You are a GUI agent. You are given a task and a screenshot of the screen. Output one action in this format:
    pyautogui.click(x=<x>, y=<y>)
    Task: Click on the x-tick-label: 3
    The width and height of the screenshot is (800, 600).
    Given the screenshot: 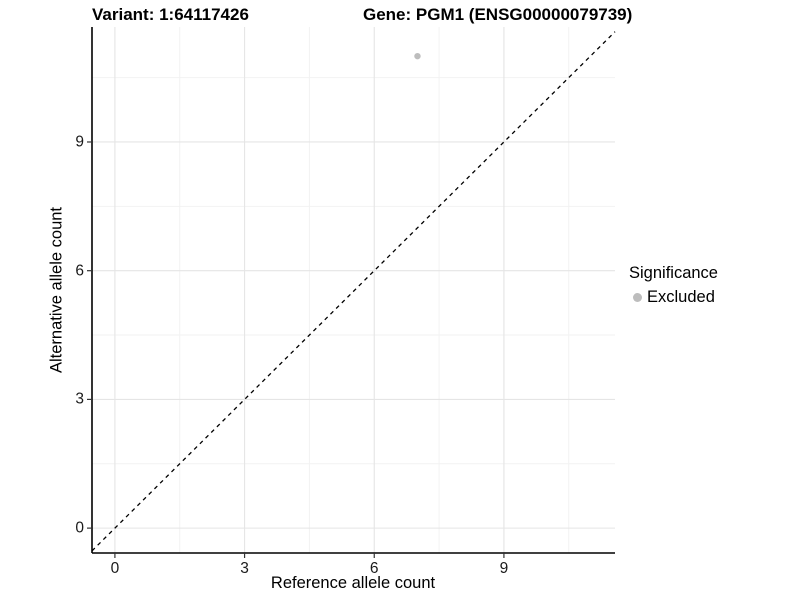 What is the action you would take?
    pyautogui.click(x=244, y=568)
    